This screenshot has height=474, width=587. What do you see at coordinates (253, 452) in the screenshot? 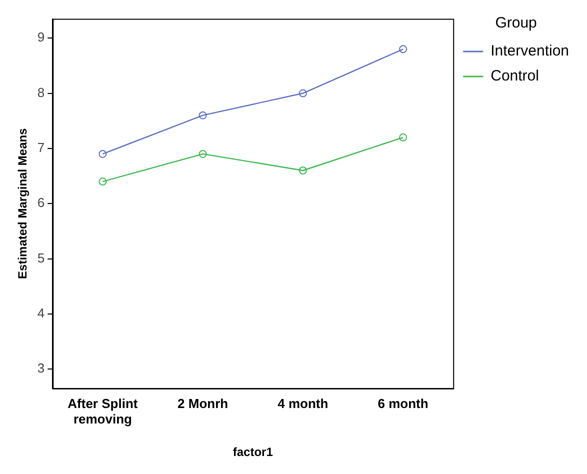
I see `x-axis-title: factor1` at bounding box center [253, 452].